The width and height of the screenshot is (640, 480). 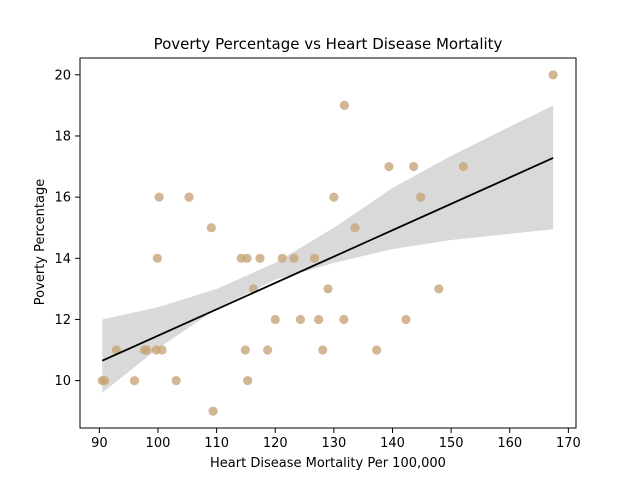 What do you see at coordinates (62, 259) in the screenshot?
I see `y-tick-label: 14` at bounding box center [62, 259].